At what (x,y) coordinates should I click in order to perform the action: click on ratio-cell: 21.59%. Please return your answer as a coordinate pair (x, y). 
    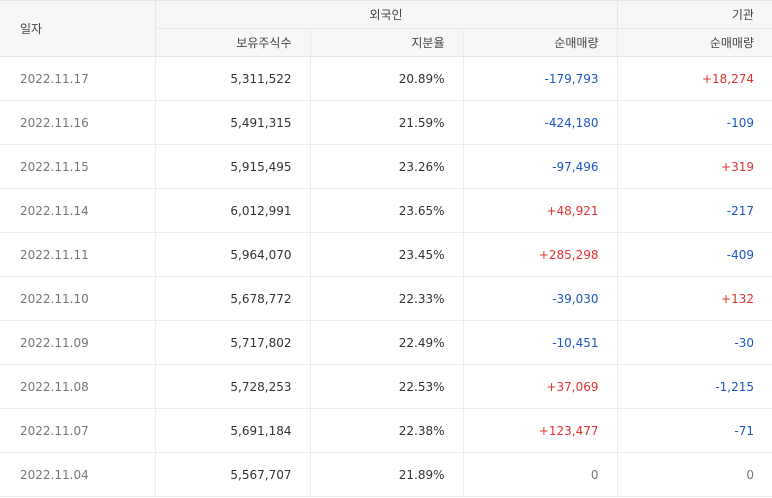
    Looking at the image, I should click on (387, 122).